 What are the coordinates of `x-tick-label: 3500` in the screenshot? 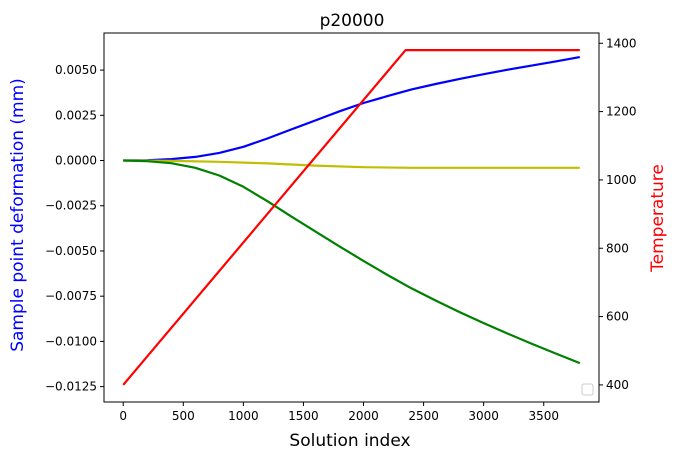 It's located at (543, 416).